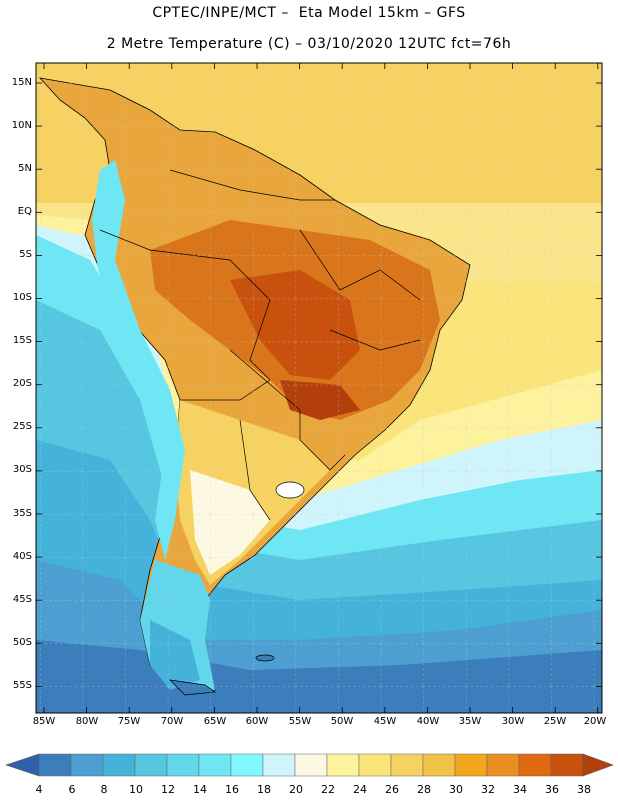 Image resolution: width=618 pixels, height=800 pixels. Describe the element at coordinates (264, 789) in the screenshot. I see `colorbar-tick: 18` at that location.